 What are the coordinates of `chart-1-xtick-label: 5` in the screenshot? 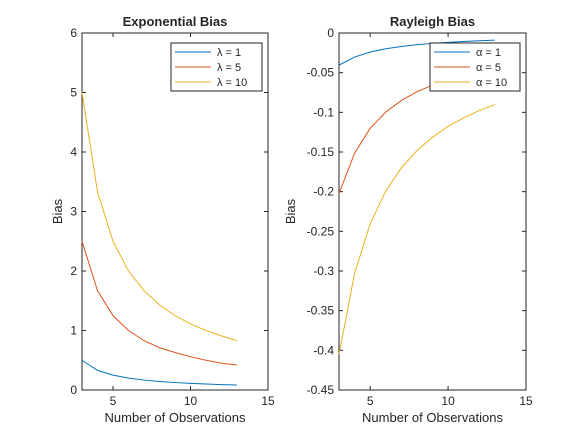 It's located at (370, 401).